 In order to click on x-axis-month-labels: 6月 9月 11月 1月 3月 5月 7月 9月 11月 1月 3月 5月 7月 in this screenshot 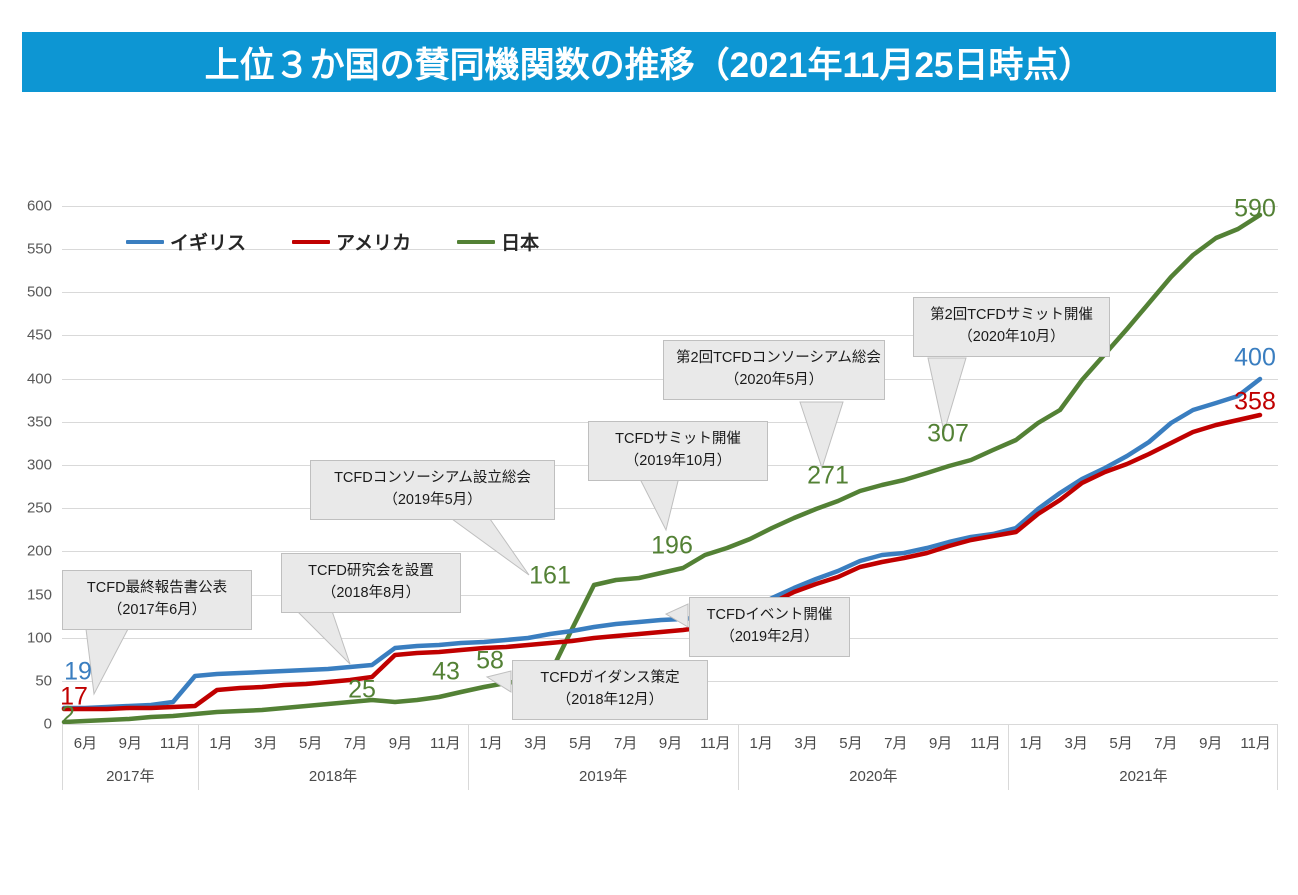, I will do `click(670, 742)`.